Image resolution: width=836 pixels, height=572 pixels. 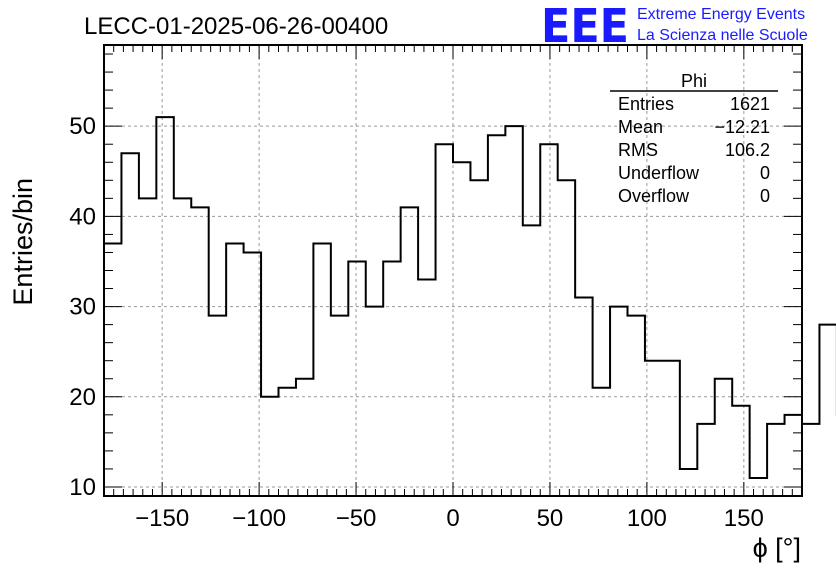 I want to click on y-tick-labels: 10 20 30 40 50, so click(x=82, y=307).